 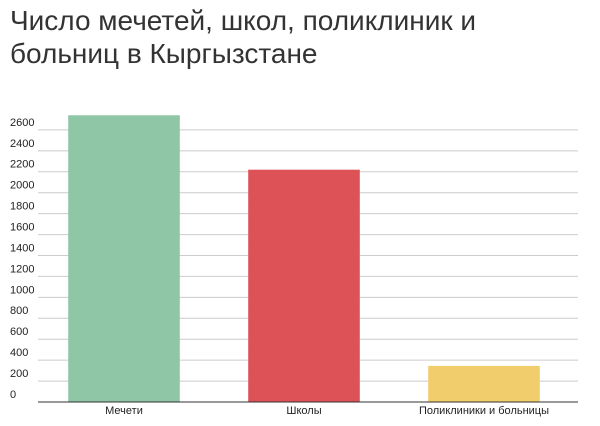 I want to click on y-tick-label: 600, so click(x=19, y=332).